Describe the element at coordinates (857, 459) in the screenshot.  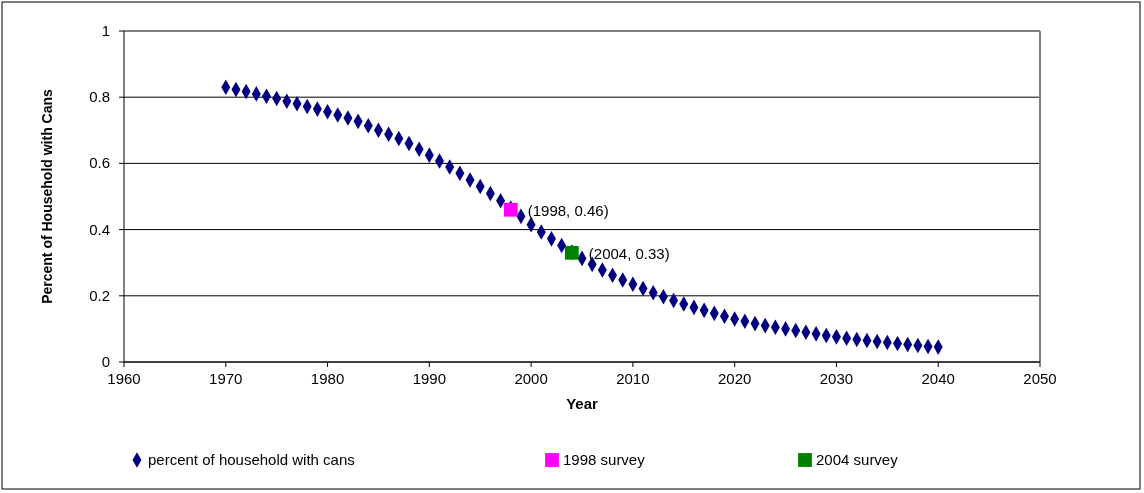
I see `legend-label: 2004 survey` at that location.